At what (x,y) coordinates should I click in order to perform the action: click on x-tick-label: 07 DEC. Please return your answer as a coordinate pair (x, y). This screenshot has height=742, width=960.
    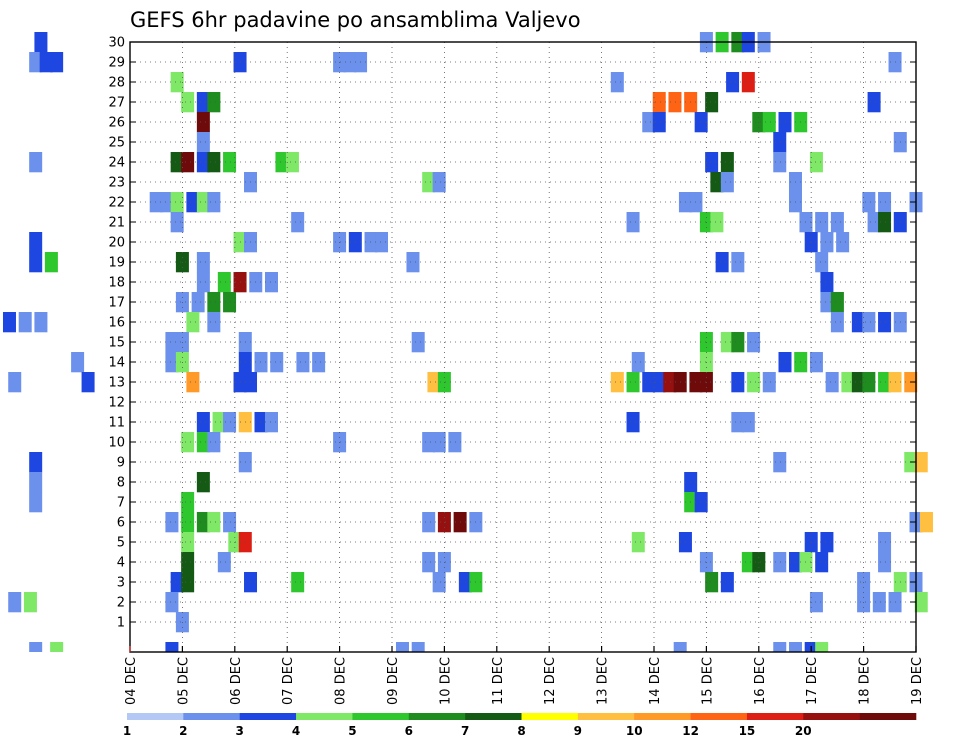
    Looking at the image, I should click on (288, 681).